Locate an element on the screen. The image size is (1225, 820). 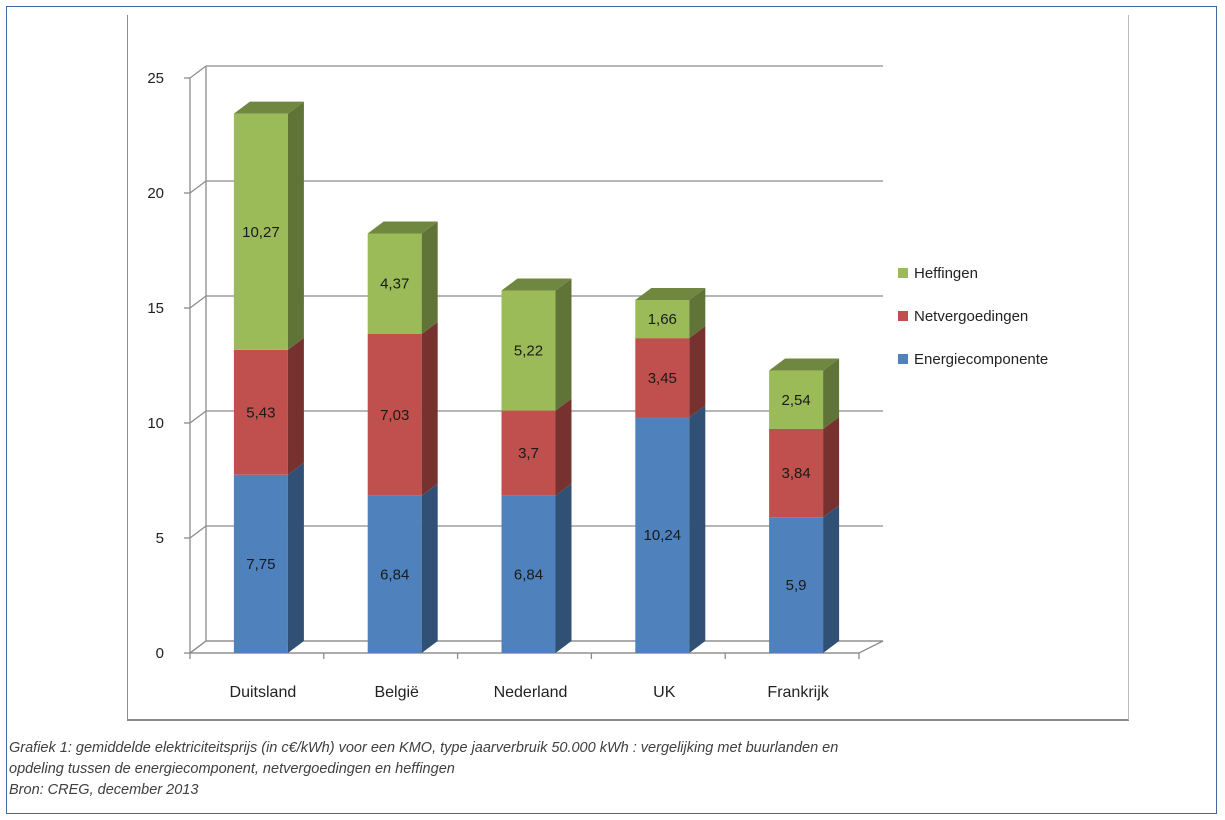
data-label: 5,22 is located at coordinates (528, 351).